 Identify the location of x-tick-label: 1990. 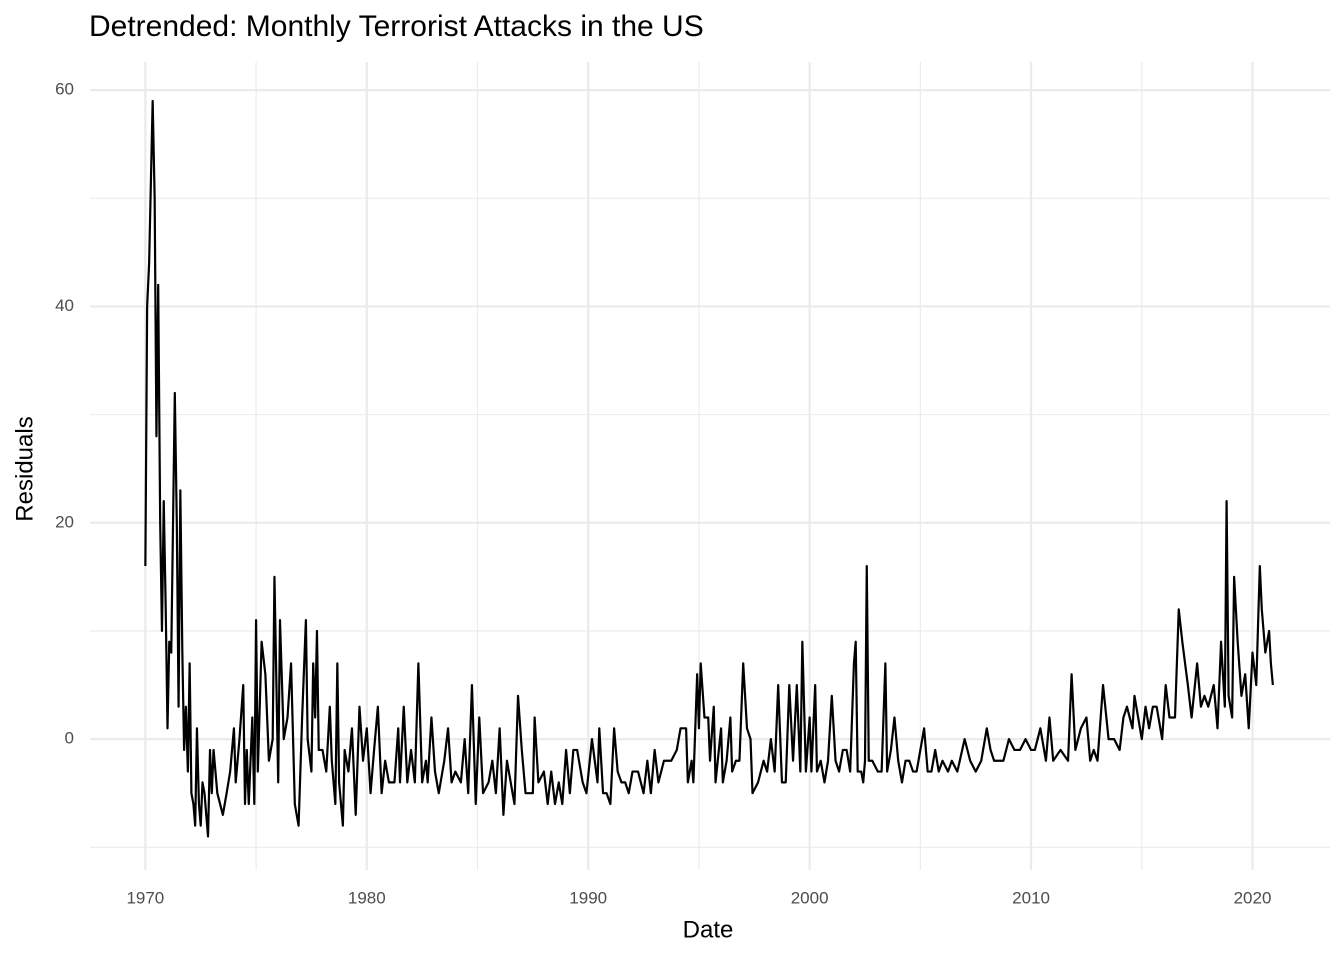
(588, 897).